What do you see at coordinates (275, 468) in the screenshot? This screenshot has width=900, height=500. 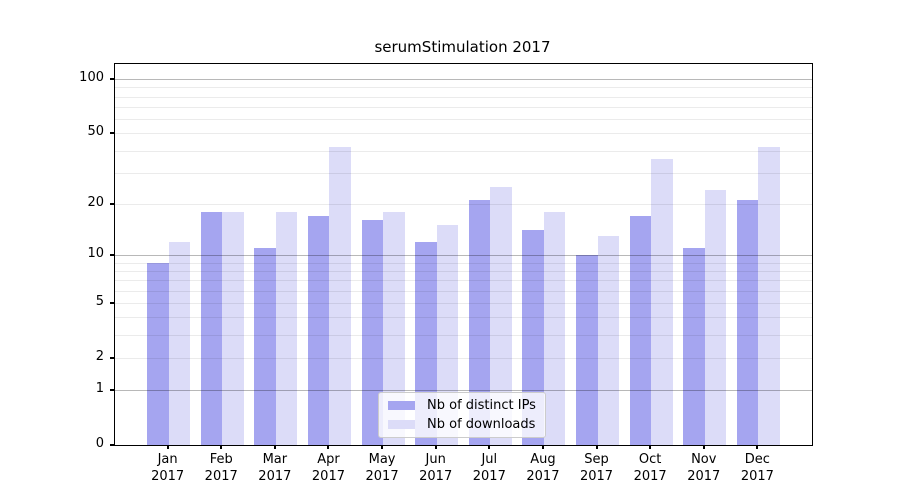 I see `x-tick-label-mar: Mar 2017` at bounding box center [275, 468].